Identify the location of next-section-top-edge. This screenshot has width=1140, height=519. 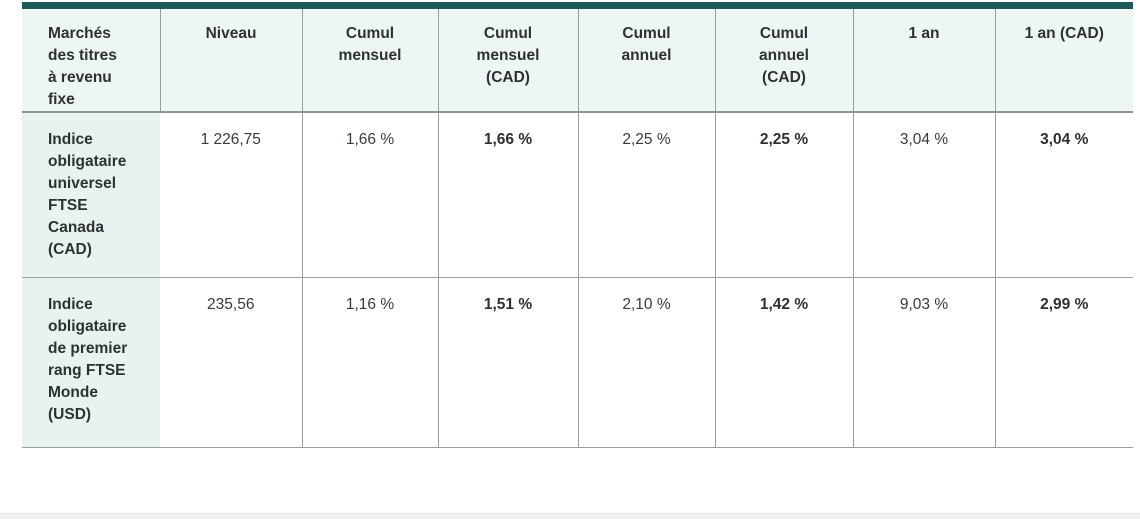
(570, 516).